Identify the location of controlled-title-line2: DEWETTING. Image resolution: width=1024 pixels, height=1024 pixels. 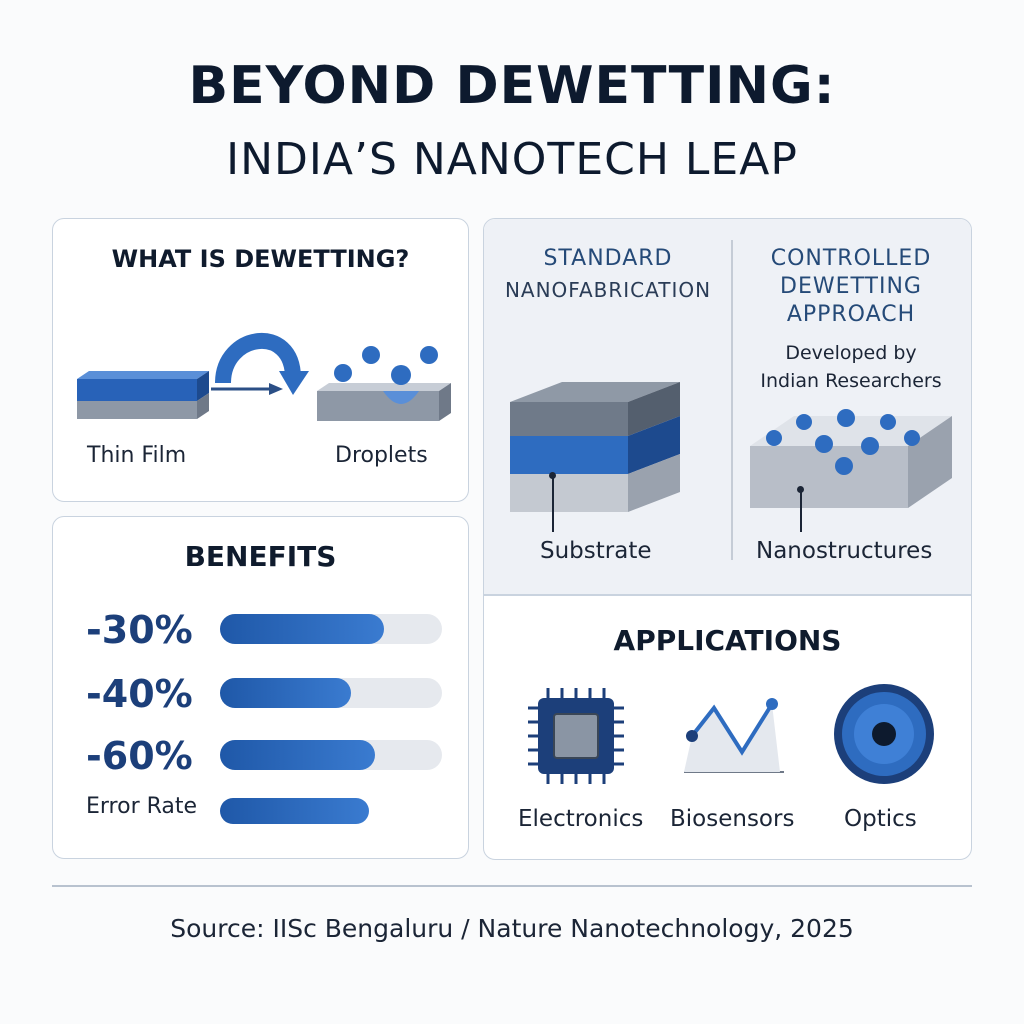
(851, 286).